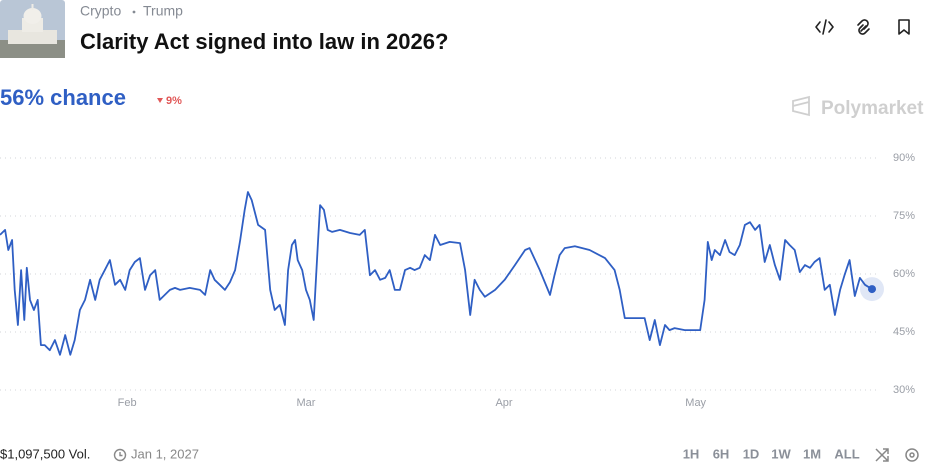 The width and height of the screenshot is (939, 467). I want to click on y-tick-label: 60%, so click(904, 274).